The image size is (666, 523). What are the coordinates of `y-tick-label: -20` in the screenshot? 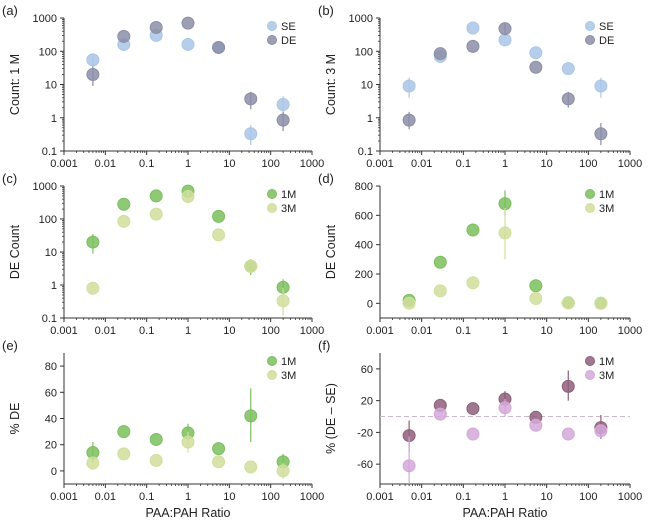 It's located at (365, 433).